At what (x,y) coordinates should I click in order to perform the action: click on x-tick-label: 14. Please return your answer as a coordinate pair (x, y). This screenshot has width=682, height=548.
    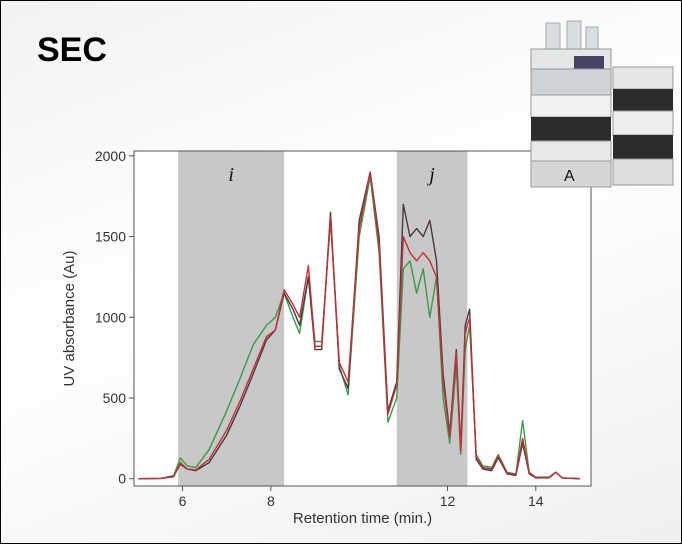
    Looking at the image, I should click on (536, 501).